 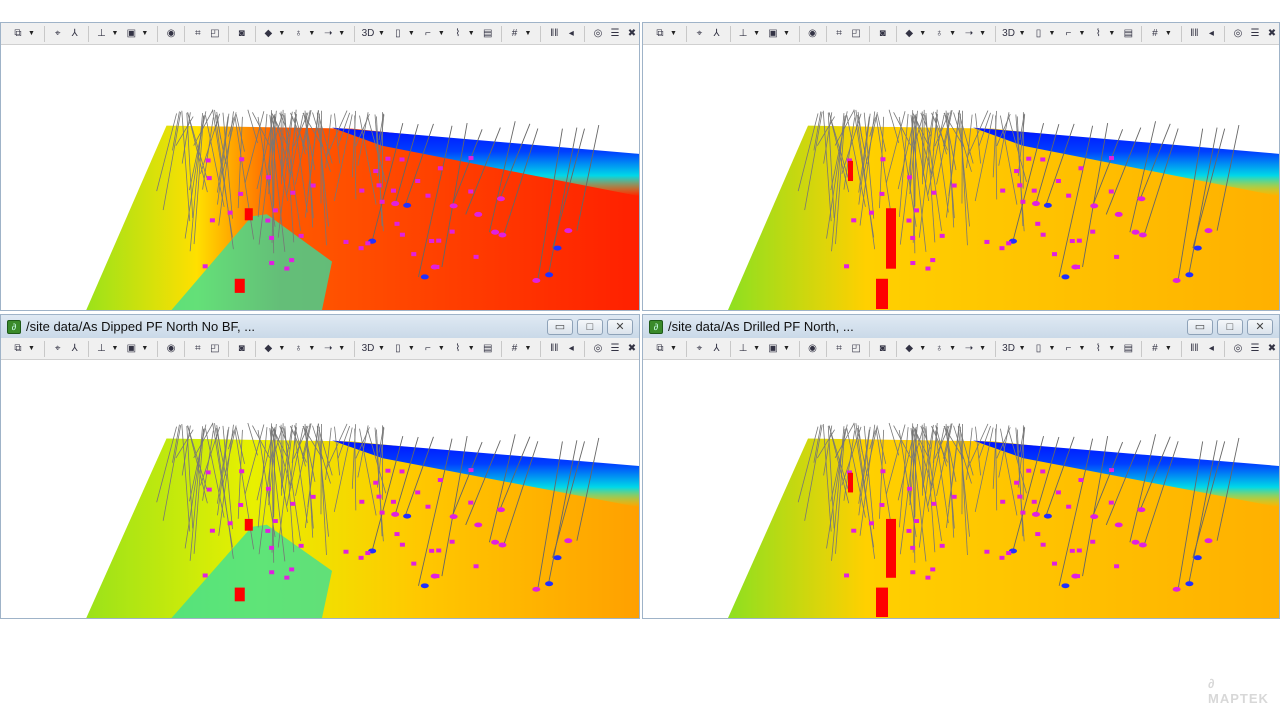 I want to click on zoom-extents-icon: ⌗, so click(x=198, y=348).